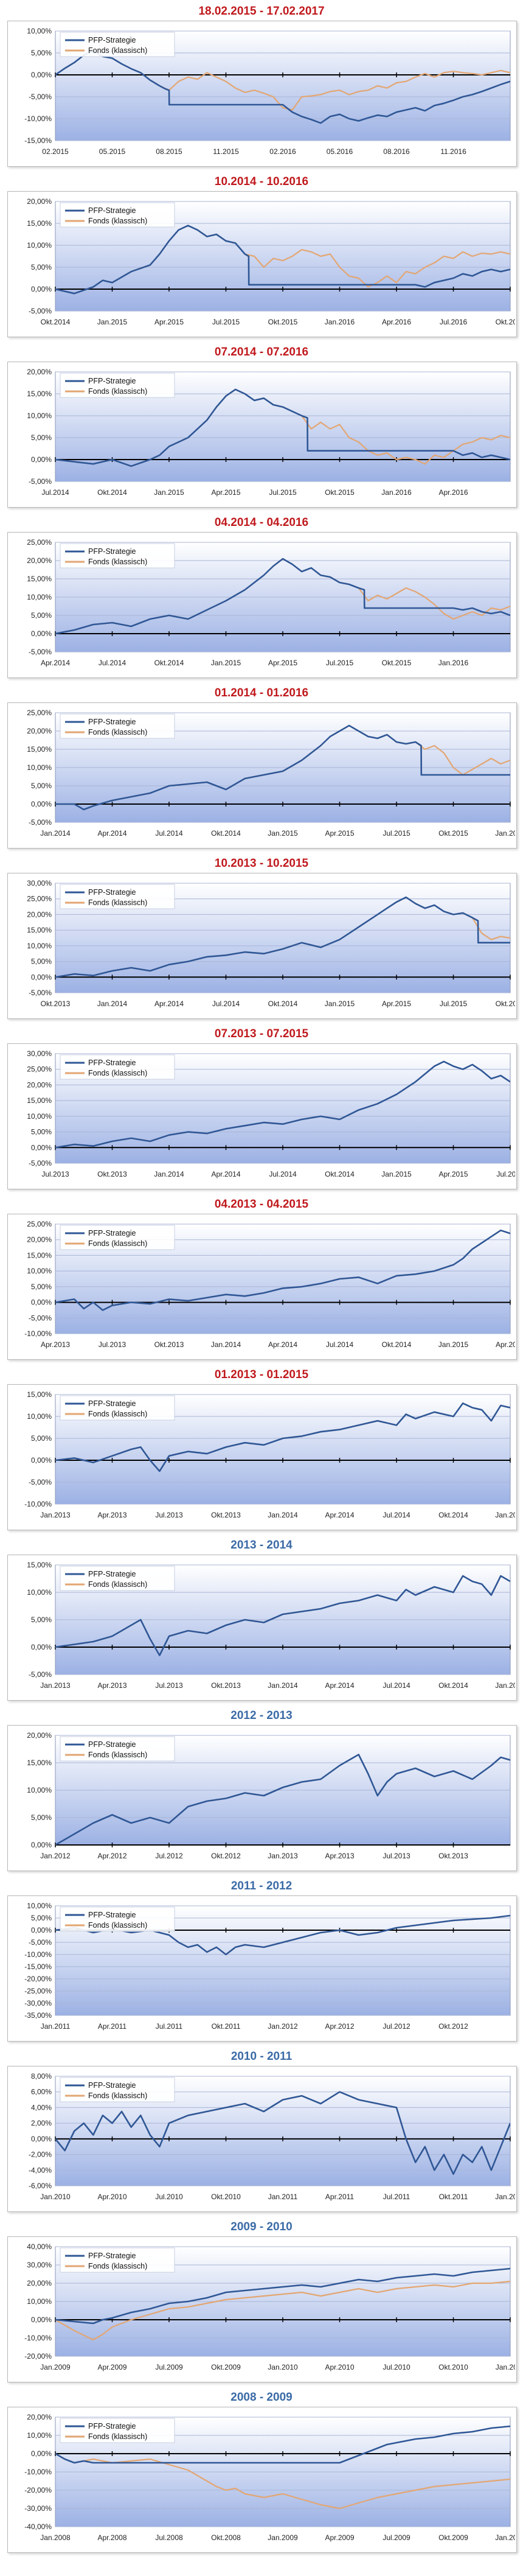  Describe the element at coordinates (38, 2015) in the screenshot. I see `y-tick-label: -35,00%` at that location.